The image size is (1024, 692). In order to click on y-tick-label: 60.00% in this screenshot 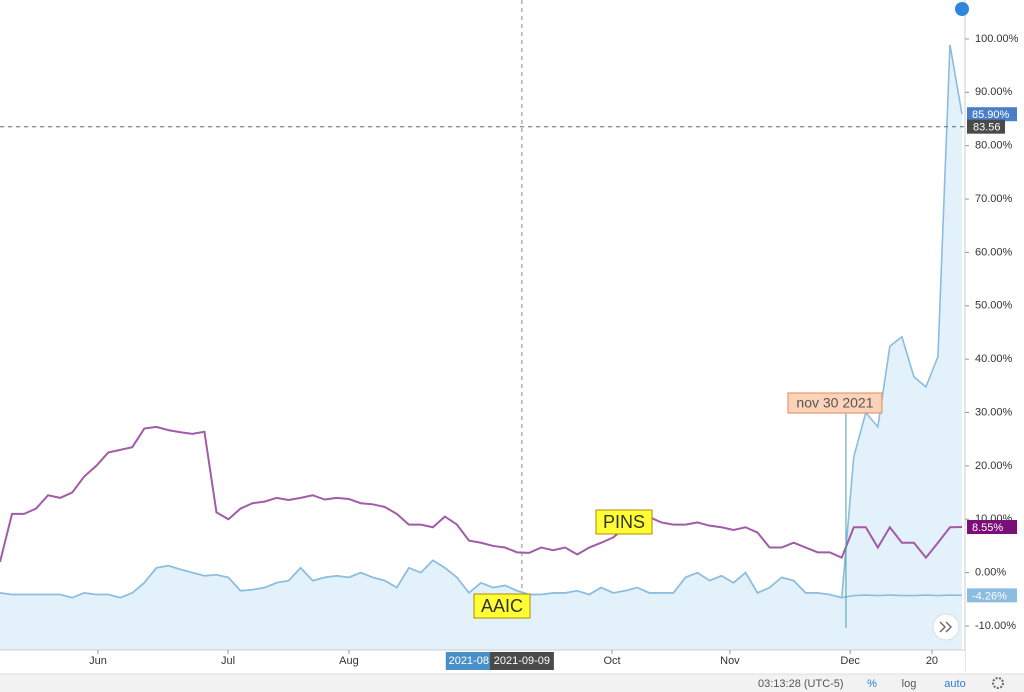, I will do `click(994, 252)`.